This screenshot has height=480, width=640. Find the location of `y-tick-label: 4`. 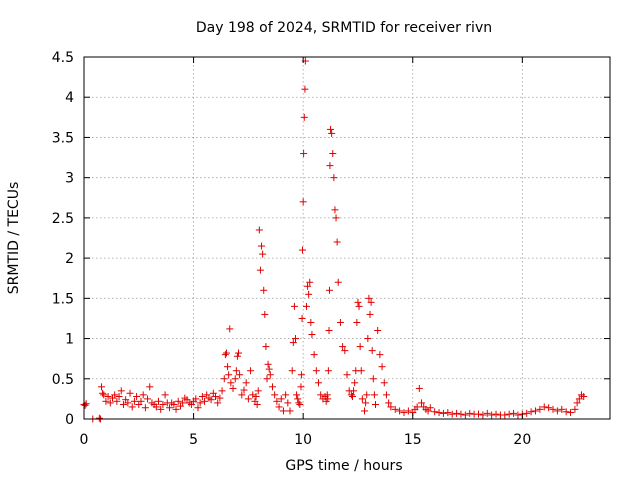

y-tick-label: 4 is located at coordinates (69, 98).